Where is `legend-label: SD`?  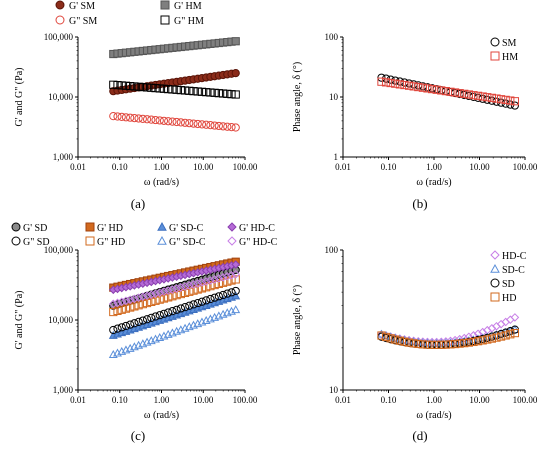
legend-label: SD is located at coordinates (508, 284).